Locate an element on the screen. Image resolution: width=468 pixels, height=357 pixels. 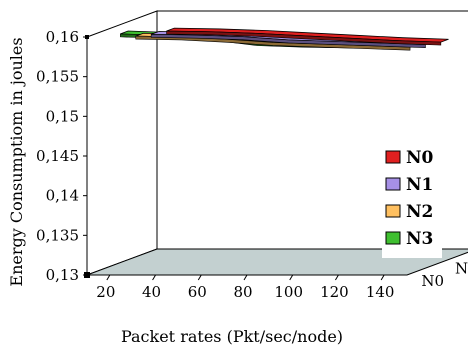
side-wall is located at coordinates (122, 143).